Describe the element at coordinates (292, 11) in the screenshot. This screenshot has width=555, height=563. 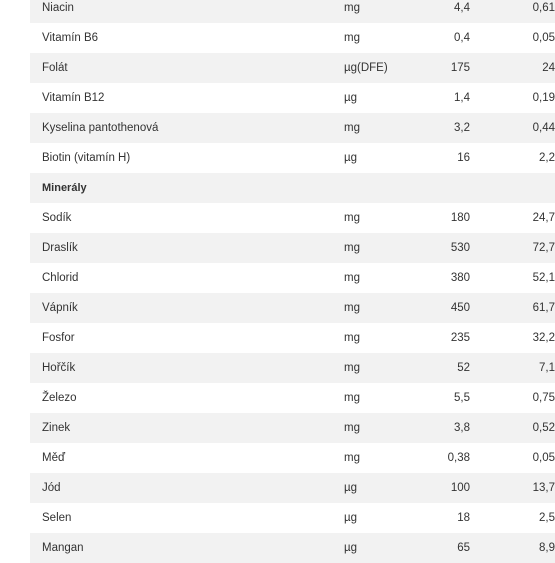
I see `table-row: Niacin mg 4,4 0,61` at that location.